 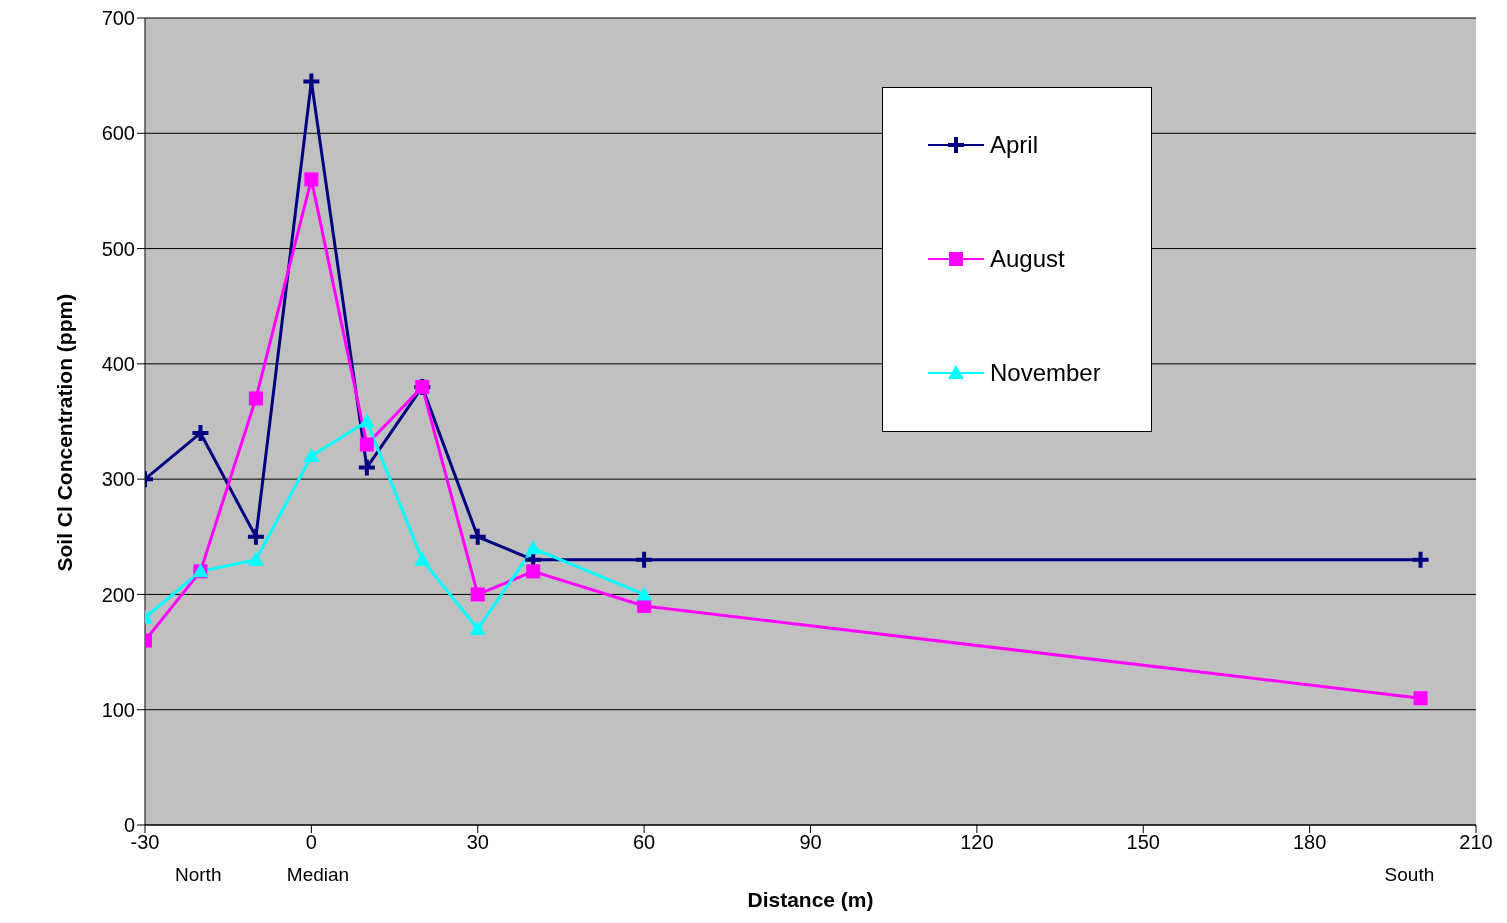 I want to click on x-axis-title: Distance (m), so click(x=810, y=899).